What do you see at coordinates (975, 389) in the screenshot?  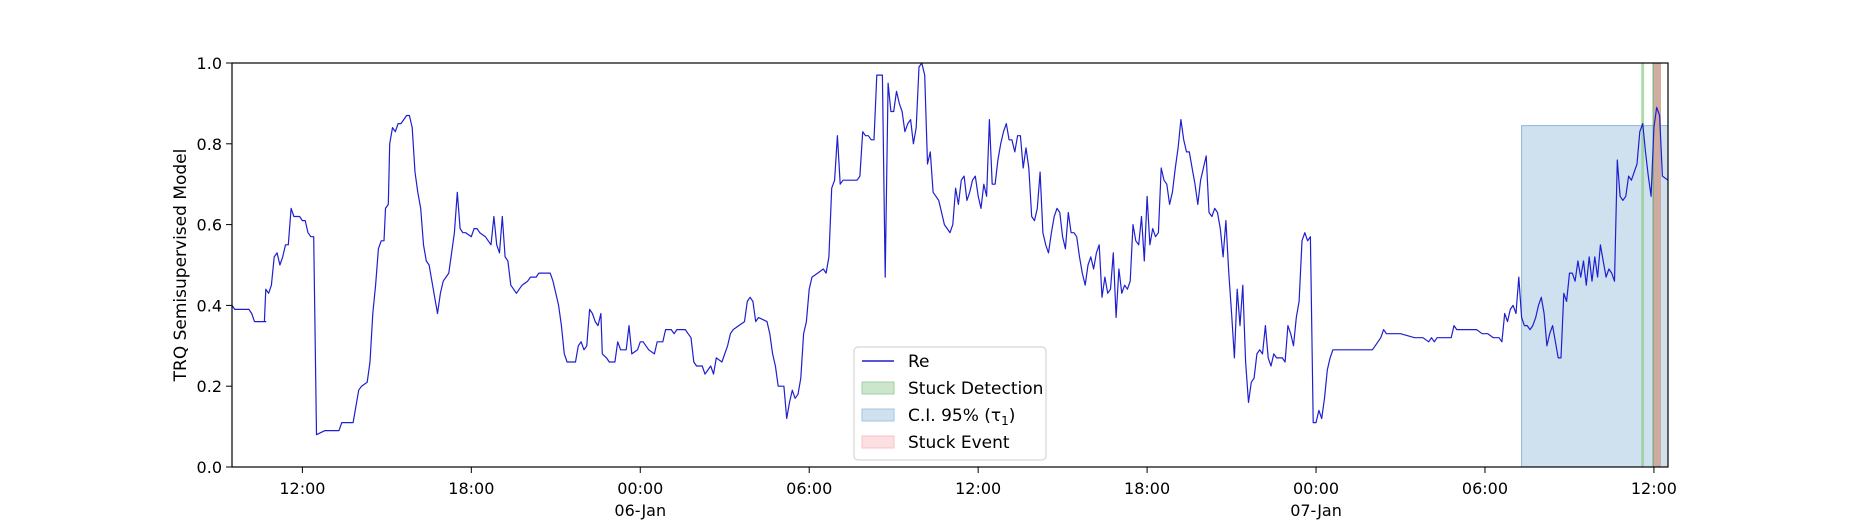 I see `legend-entry-label: Stuck Detection` at bounding box center [975, 389].